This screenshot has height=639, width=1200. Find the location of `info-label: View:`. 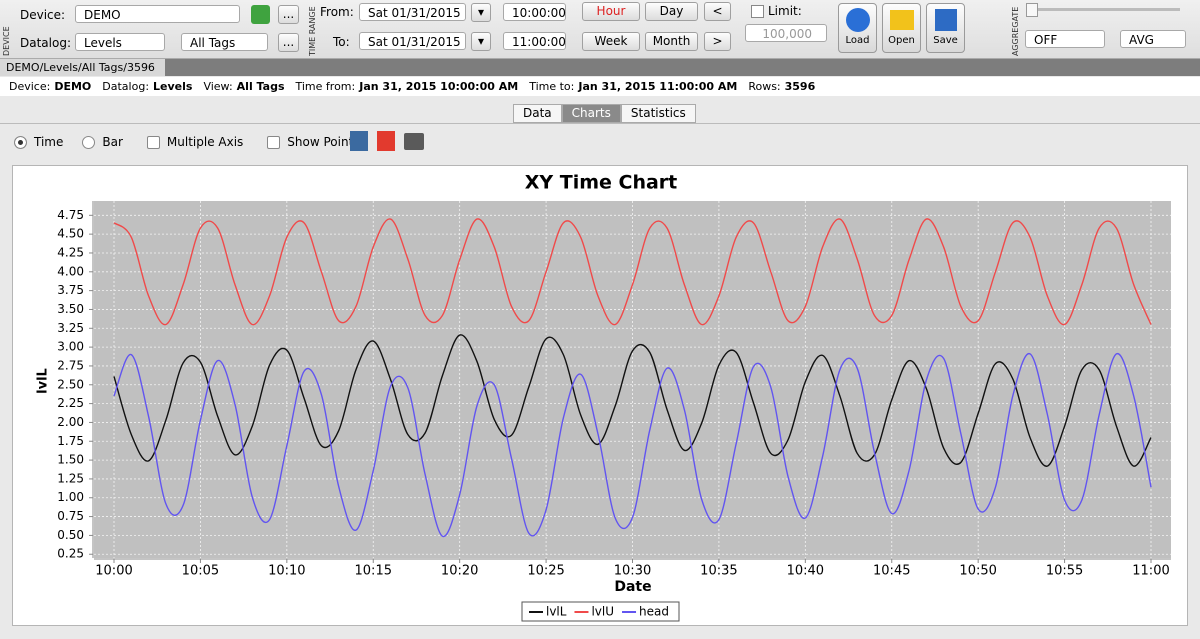

info-label: View: is located at coordinates (218, 86).